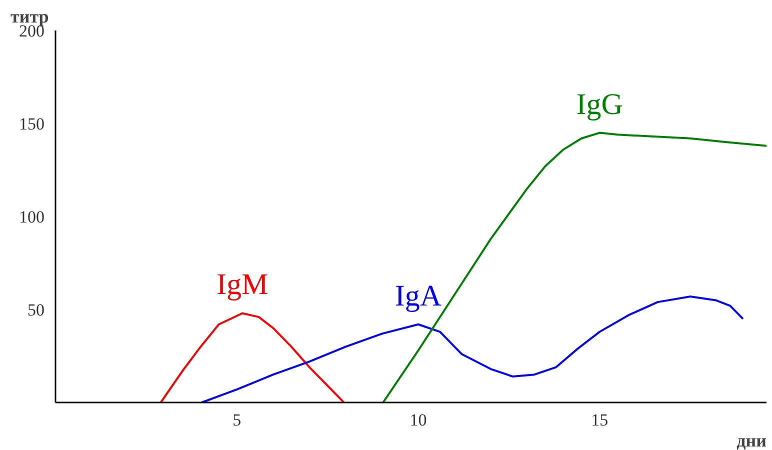 This screenshot has width=772, height=450. What do you see at coordinates (31, 217) in the screenshot?
I see `y-tick-label: 100` at bounding box center [31, 217].